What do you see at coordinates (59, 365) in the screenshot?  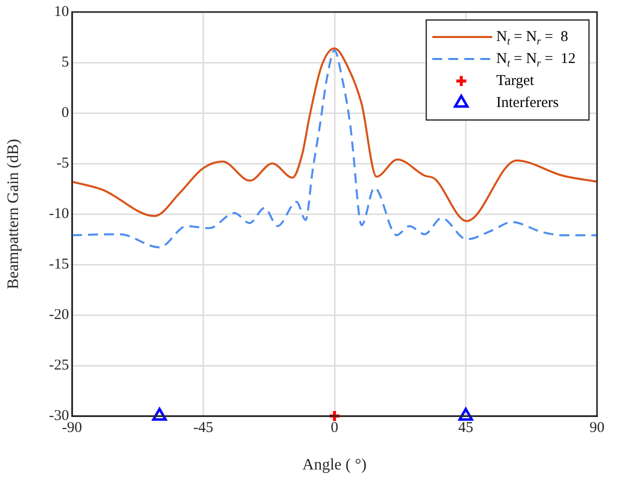 I see `y-tick-label: -25` at bounding box center [59, 365].